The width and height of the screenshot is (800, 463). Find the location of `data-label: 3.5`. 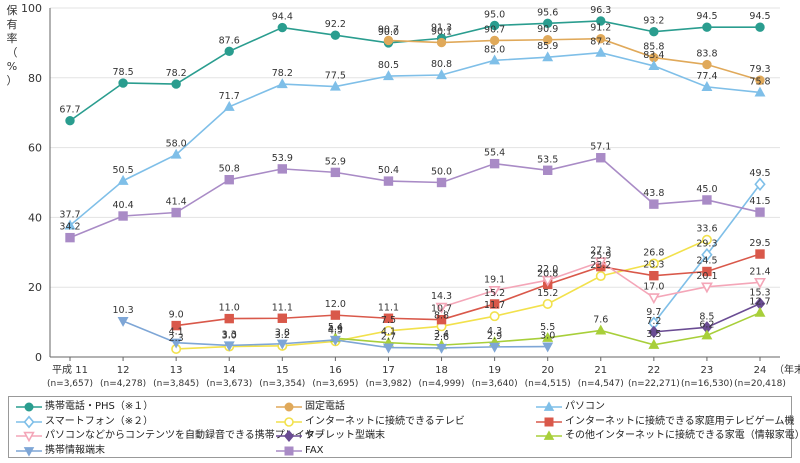

data-label: 3.5 is located at coordinates (653, 334).